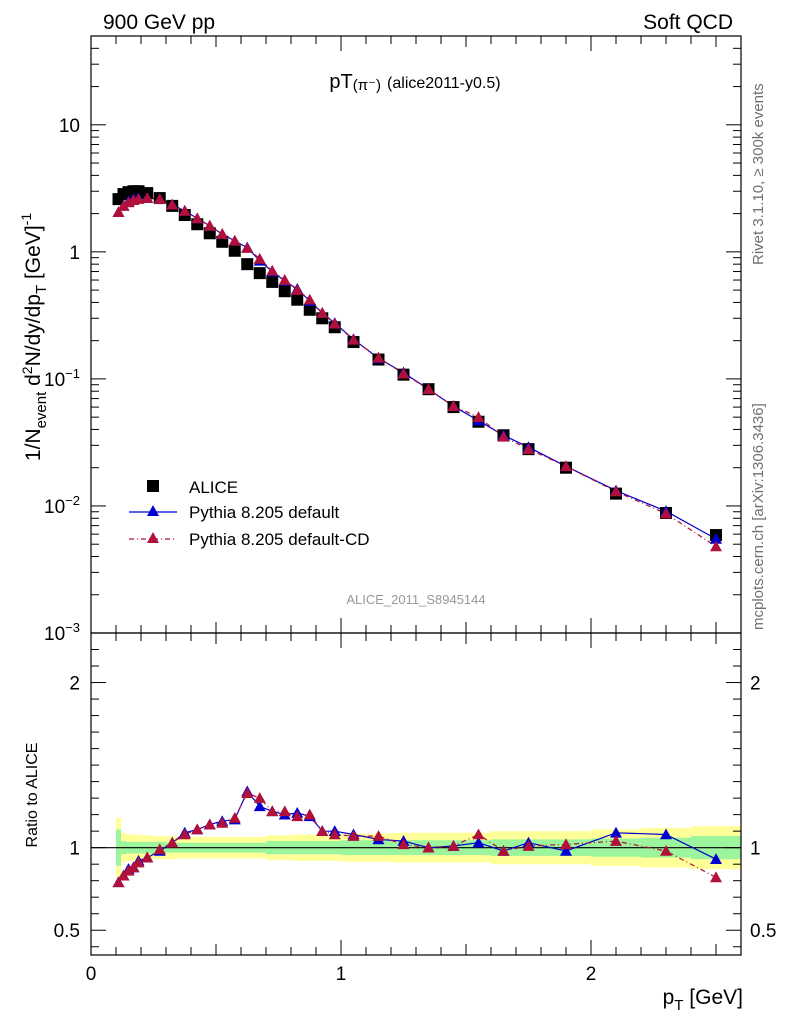 The image size is (786, 1024). Describe the element at coordinates (755, 684) in the screenshot. I see `ratio-y-tick-label-right: 2` at that location.